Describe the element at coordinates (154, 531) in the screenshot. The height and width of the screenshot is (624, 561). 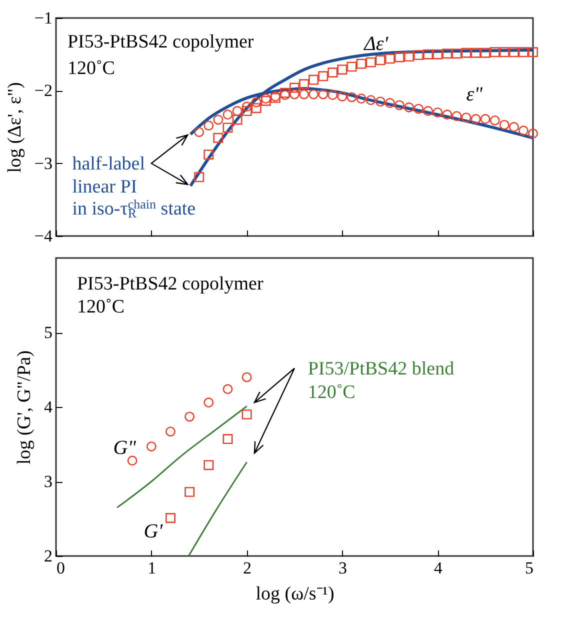
I see `series-label: G'` at that location.